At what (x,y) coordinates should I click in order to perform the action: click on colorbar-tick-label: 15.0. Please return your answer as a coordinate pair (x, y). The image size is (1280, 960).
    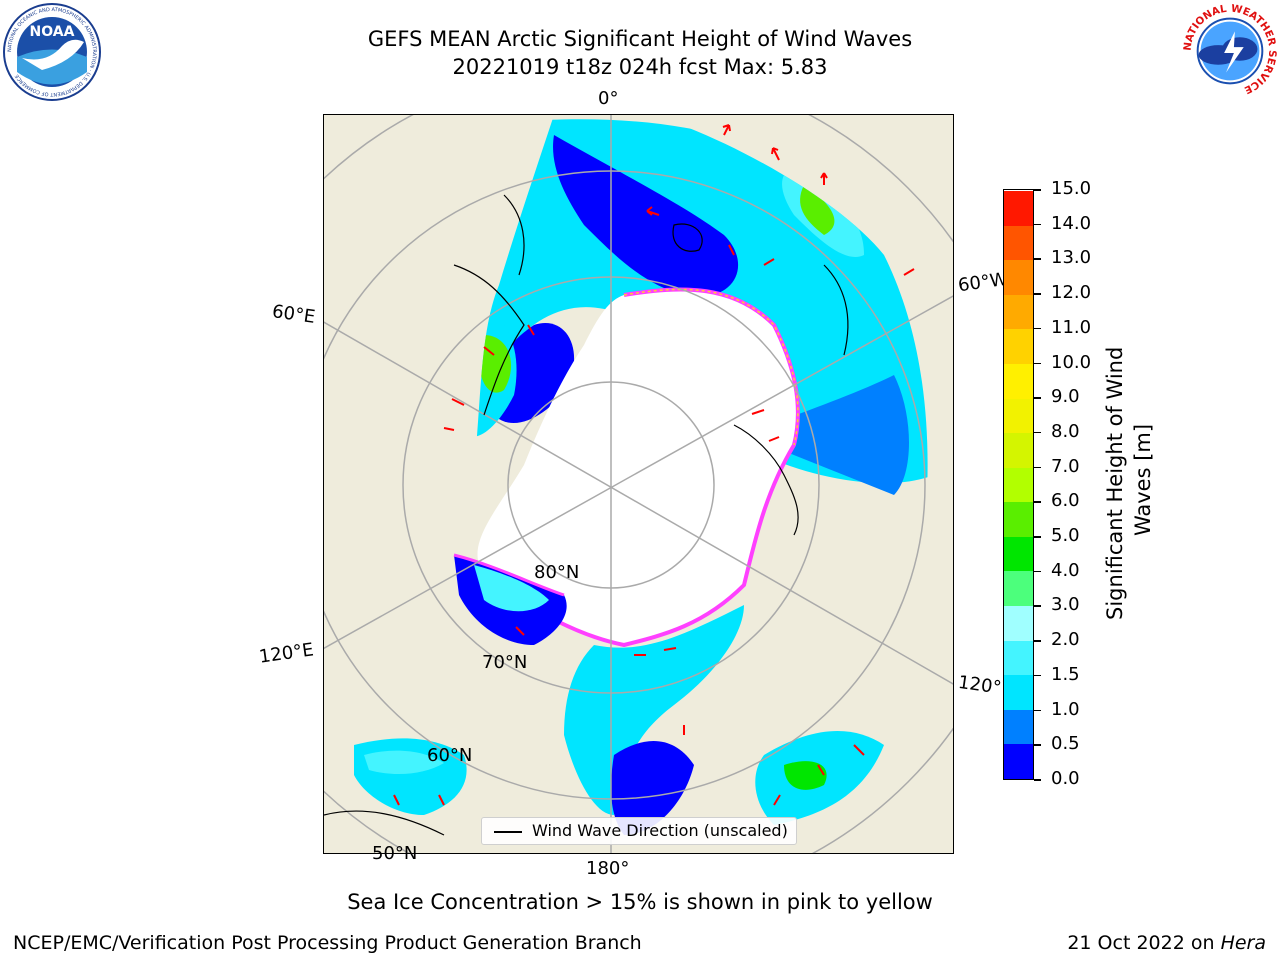
    Looking at the image, I should click on (1071, 188).